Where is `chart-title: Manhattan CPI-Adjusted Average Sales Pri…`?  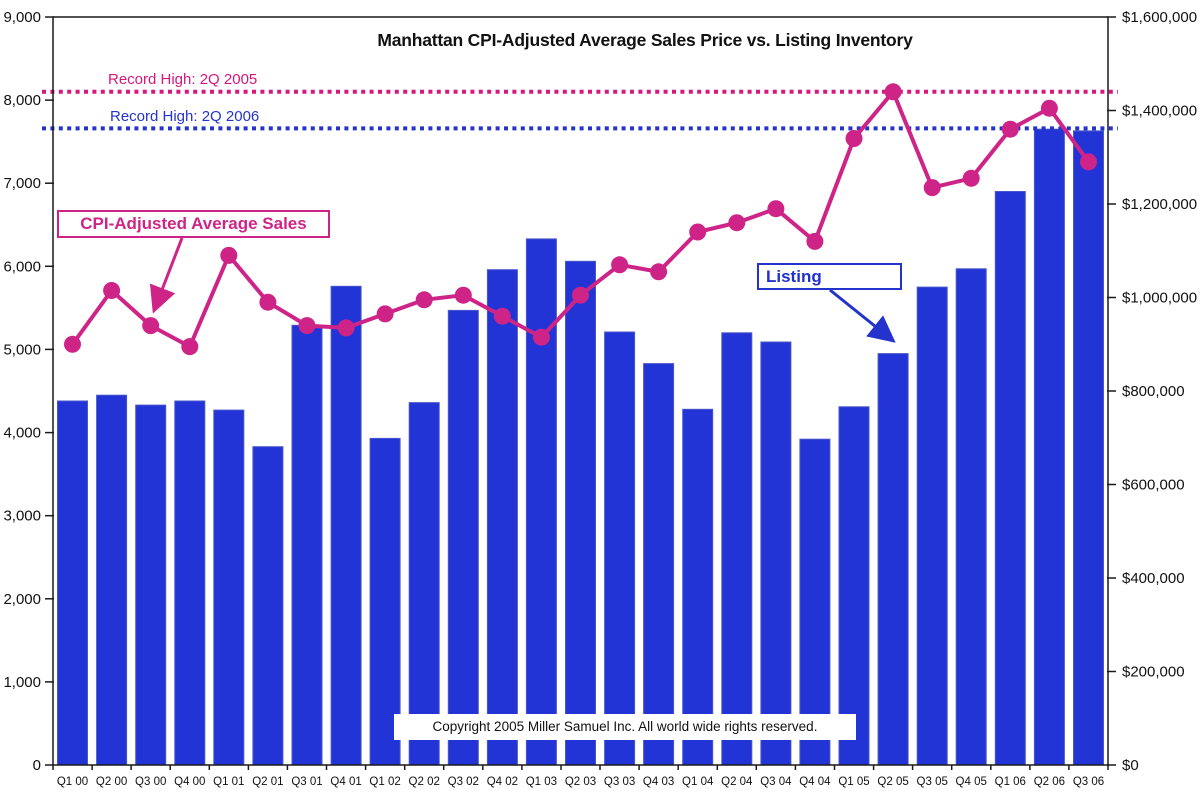
chart-title: Manhattan CPI-Adjusted Average Sales Pri… is located at coordinates (645, 40).